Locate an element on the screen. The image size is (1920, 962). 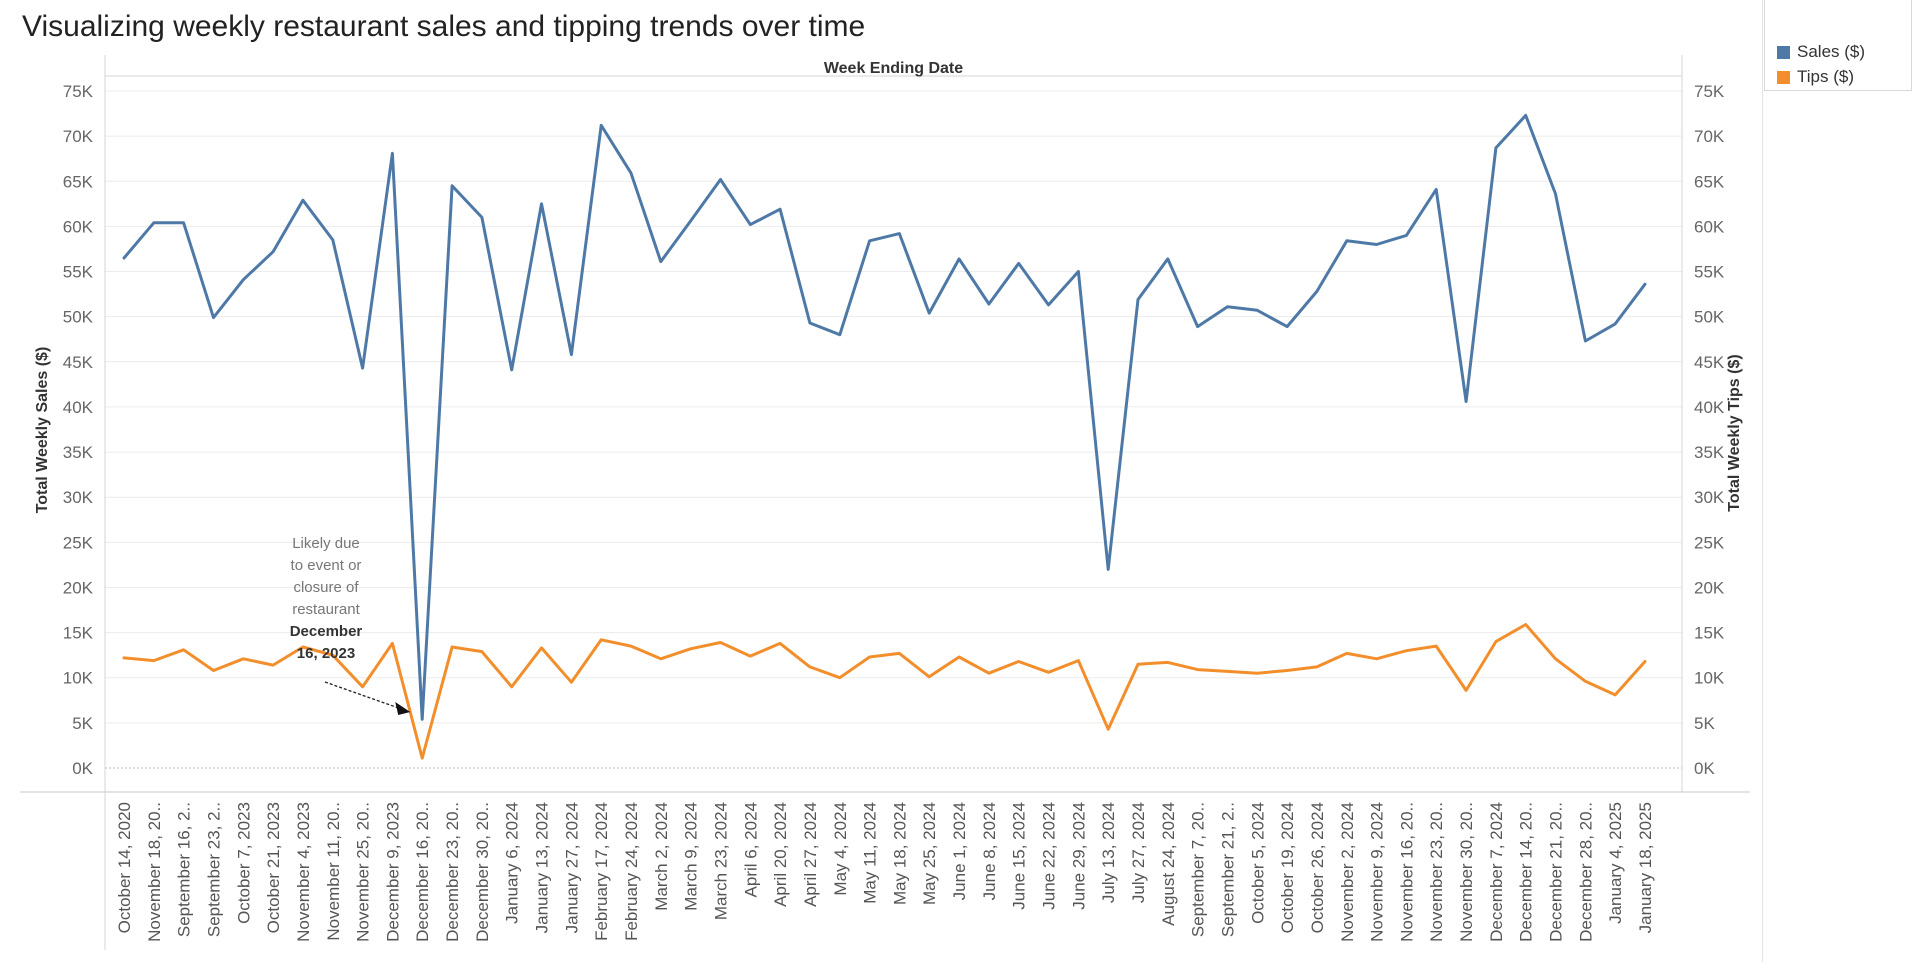
legend-swatch-sales is located at coordinates (1783, 52).